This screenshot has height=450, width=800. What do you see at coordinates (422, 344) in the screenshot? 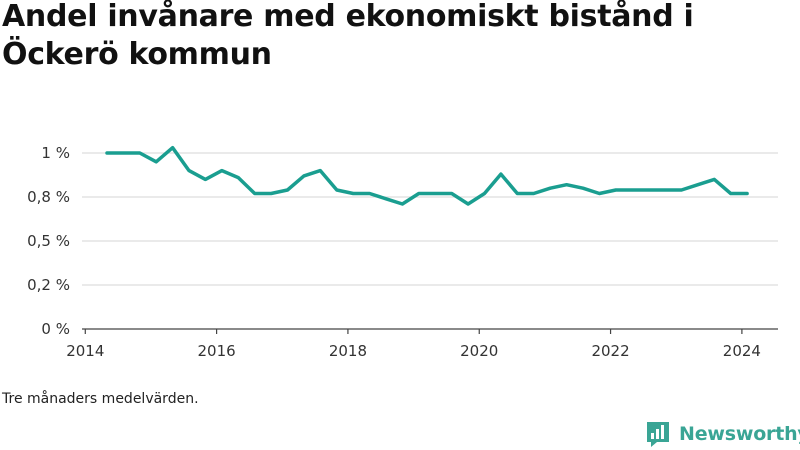
I see `x-axis: 2014 2016 2018 2020 2022 2024` at bounding box center [422, 344].